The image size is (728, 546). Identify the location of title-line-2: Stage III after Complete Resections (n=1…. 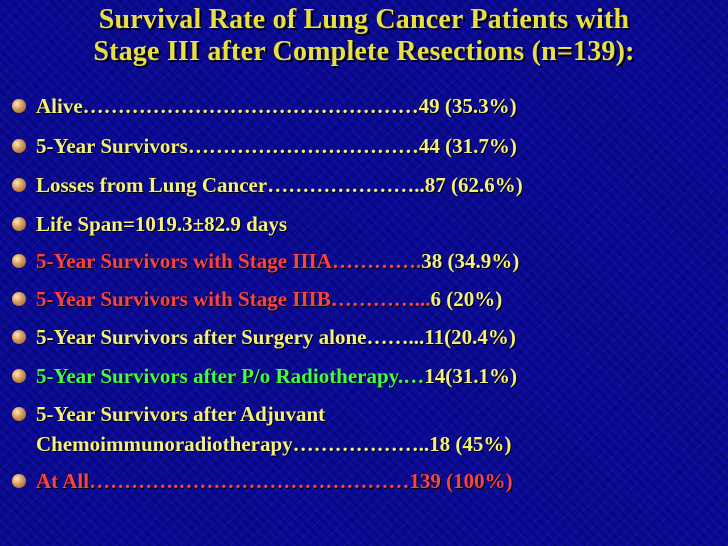
(364, 51).